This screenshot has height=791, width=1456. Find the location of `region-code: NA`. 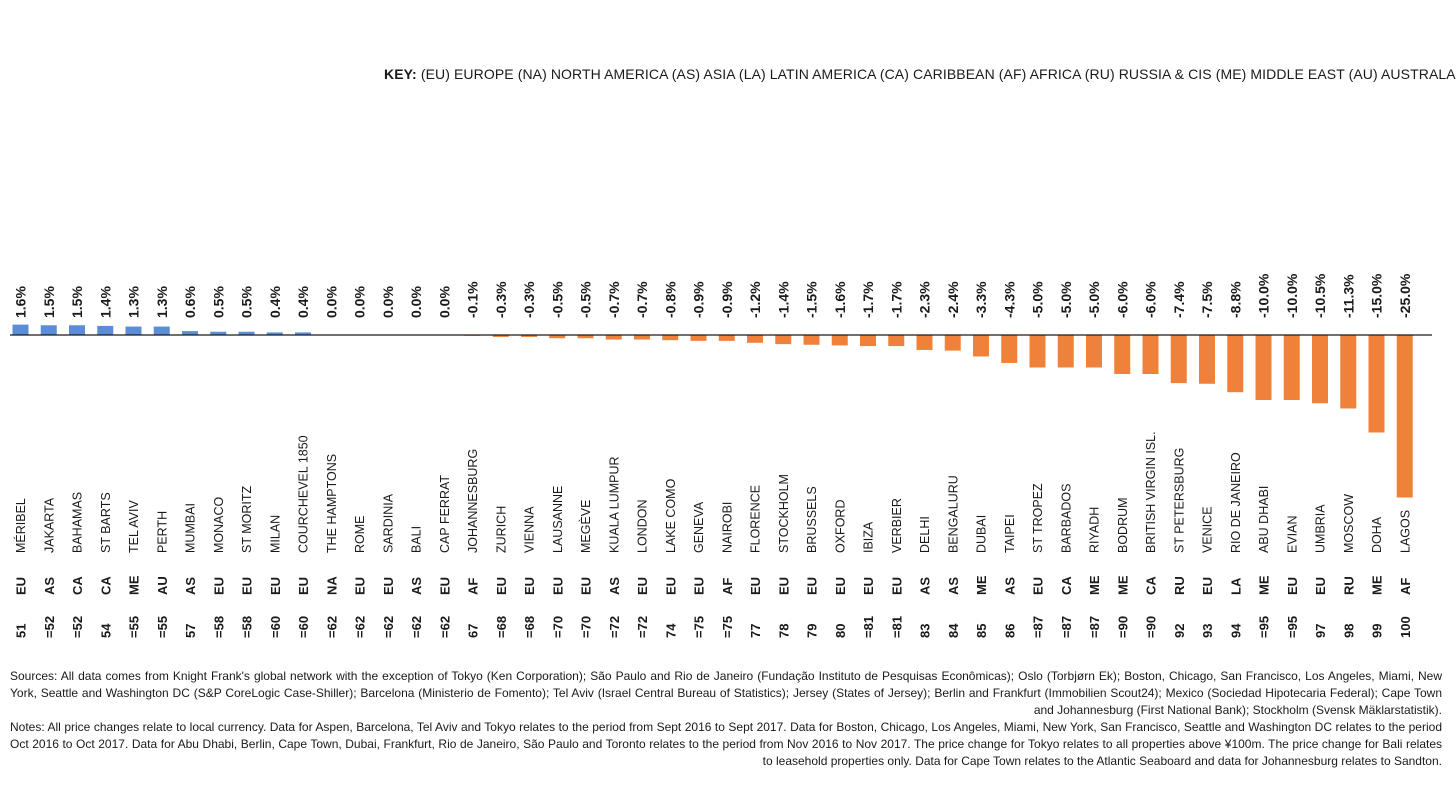

region-code: NA is located at coordinates (331, 585).